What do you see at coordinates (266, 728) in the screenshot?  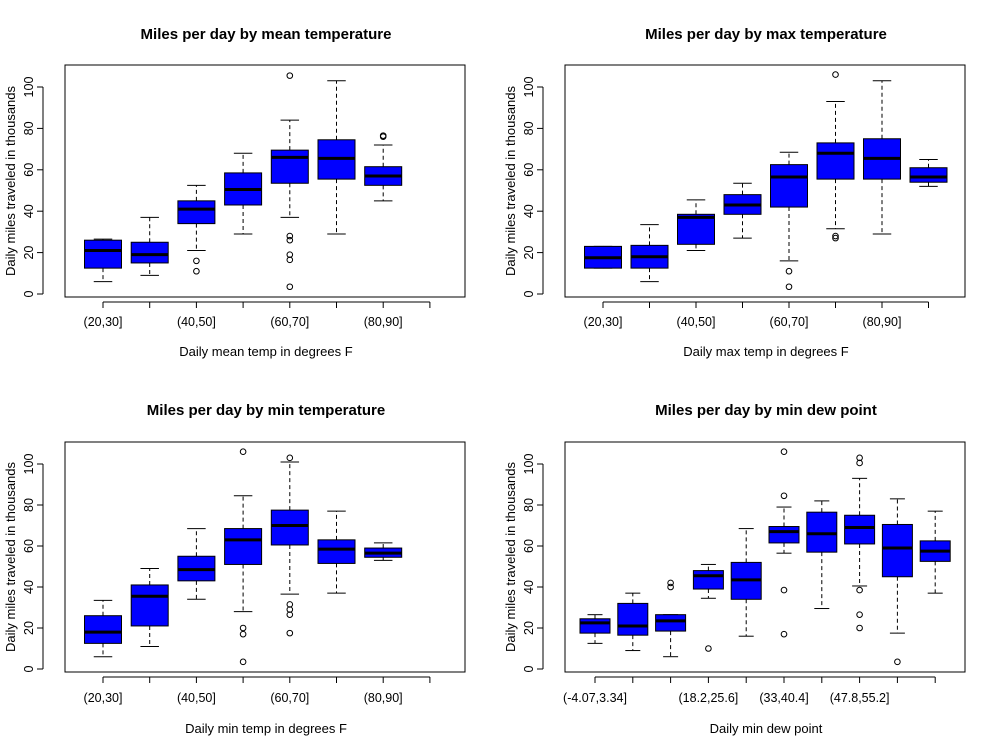 I see `x-axis-label: Daily min temp in degrees F` at bounding box center [266, 728].